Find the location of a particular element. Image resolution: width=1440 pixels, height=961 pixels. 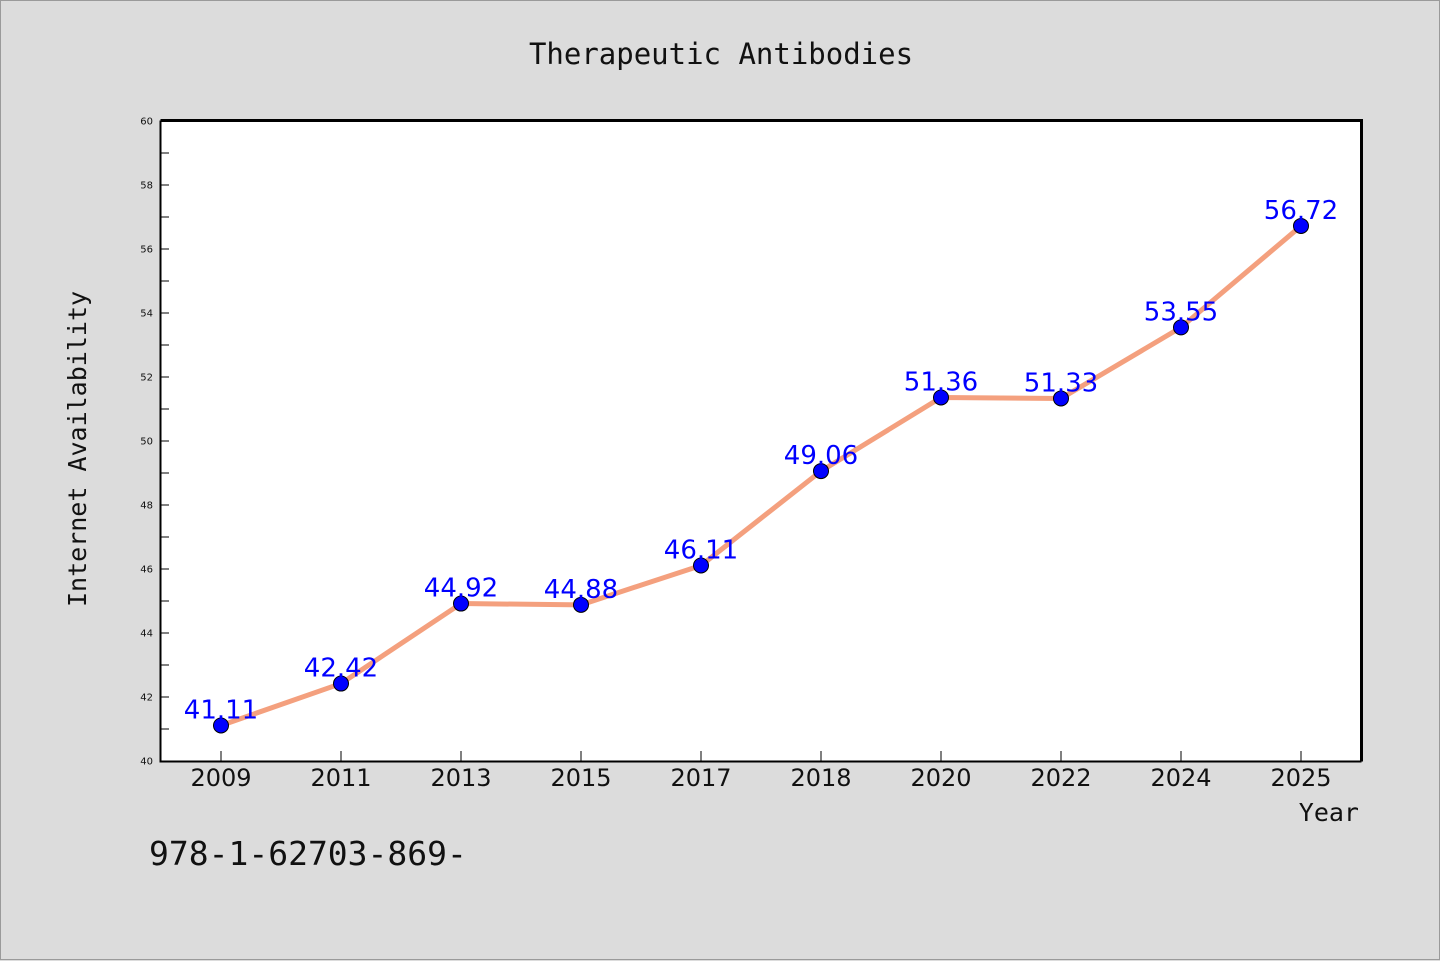

y-tick-label: 46 is located at coordinates (146, 570).